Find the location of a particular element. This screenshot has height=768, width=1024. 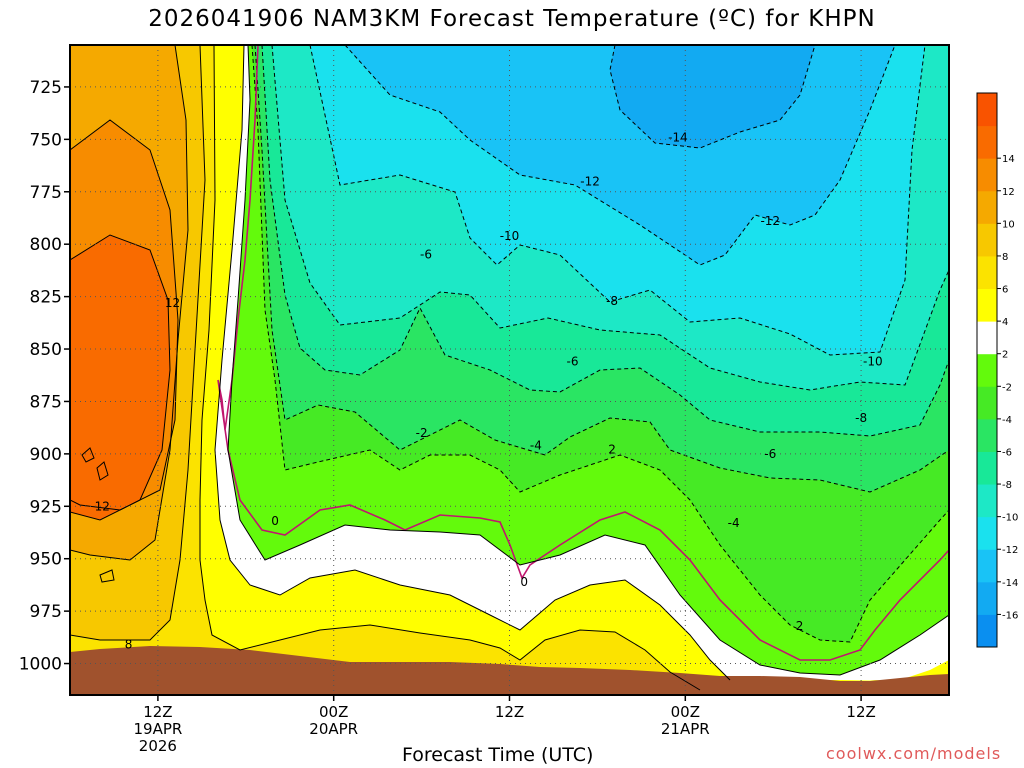

y-tick-label: 900 is located at coordinates (46, 455).